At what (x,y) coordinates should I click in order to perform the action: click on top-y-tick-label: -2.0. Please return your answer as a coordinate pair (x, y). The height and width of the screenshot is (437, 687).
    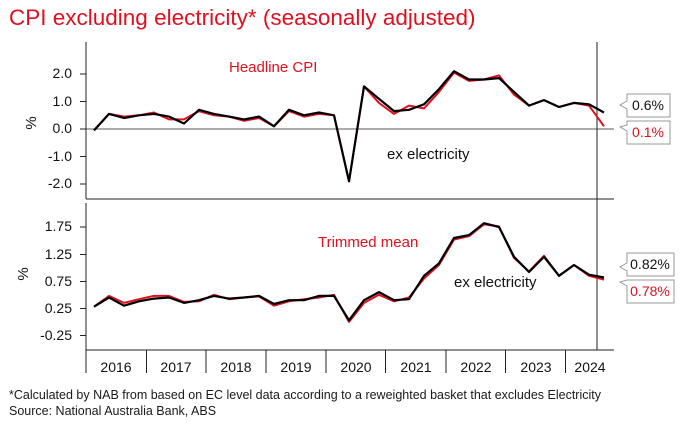
    Looking at the image, I should click on (60, 183).